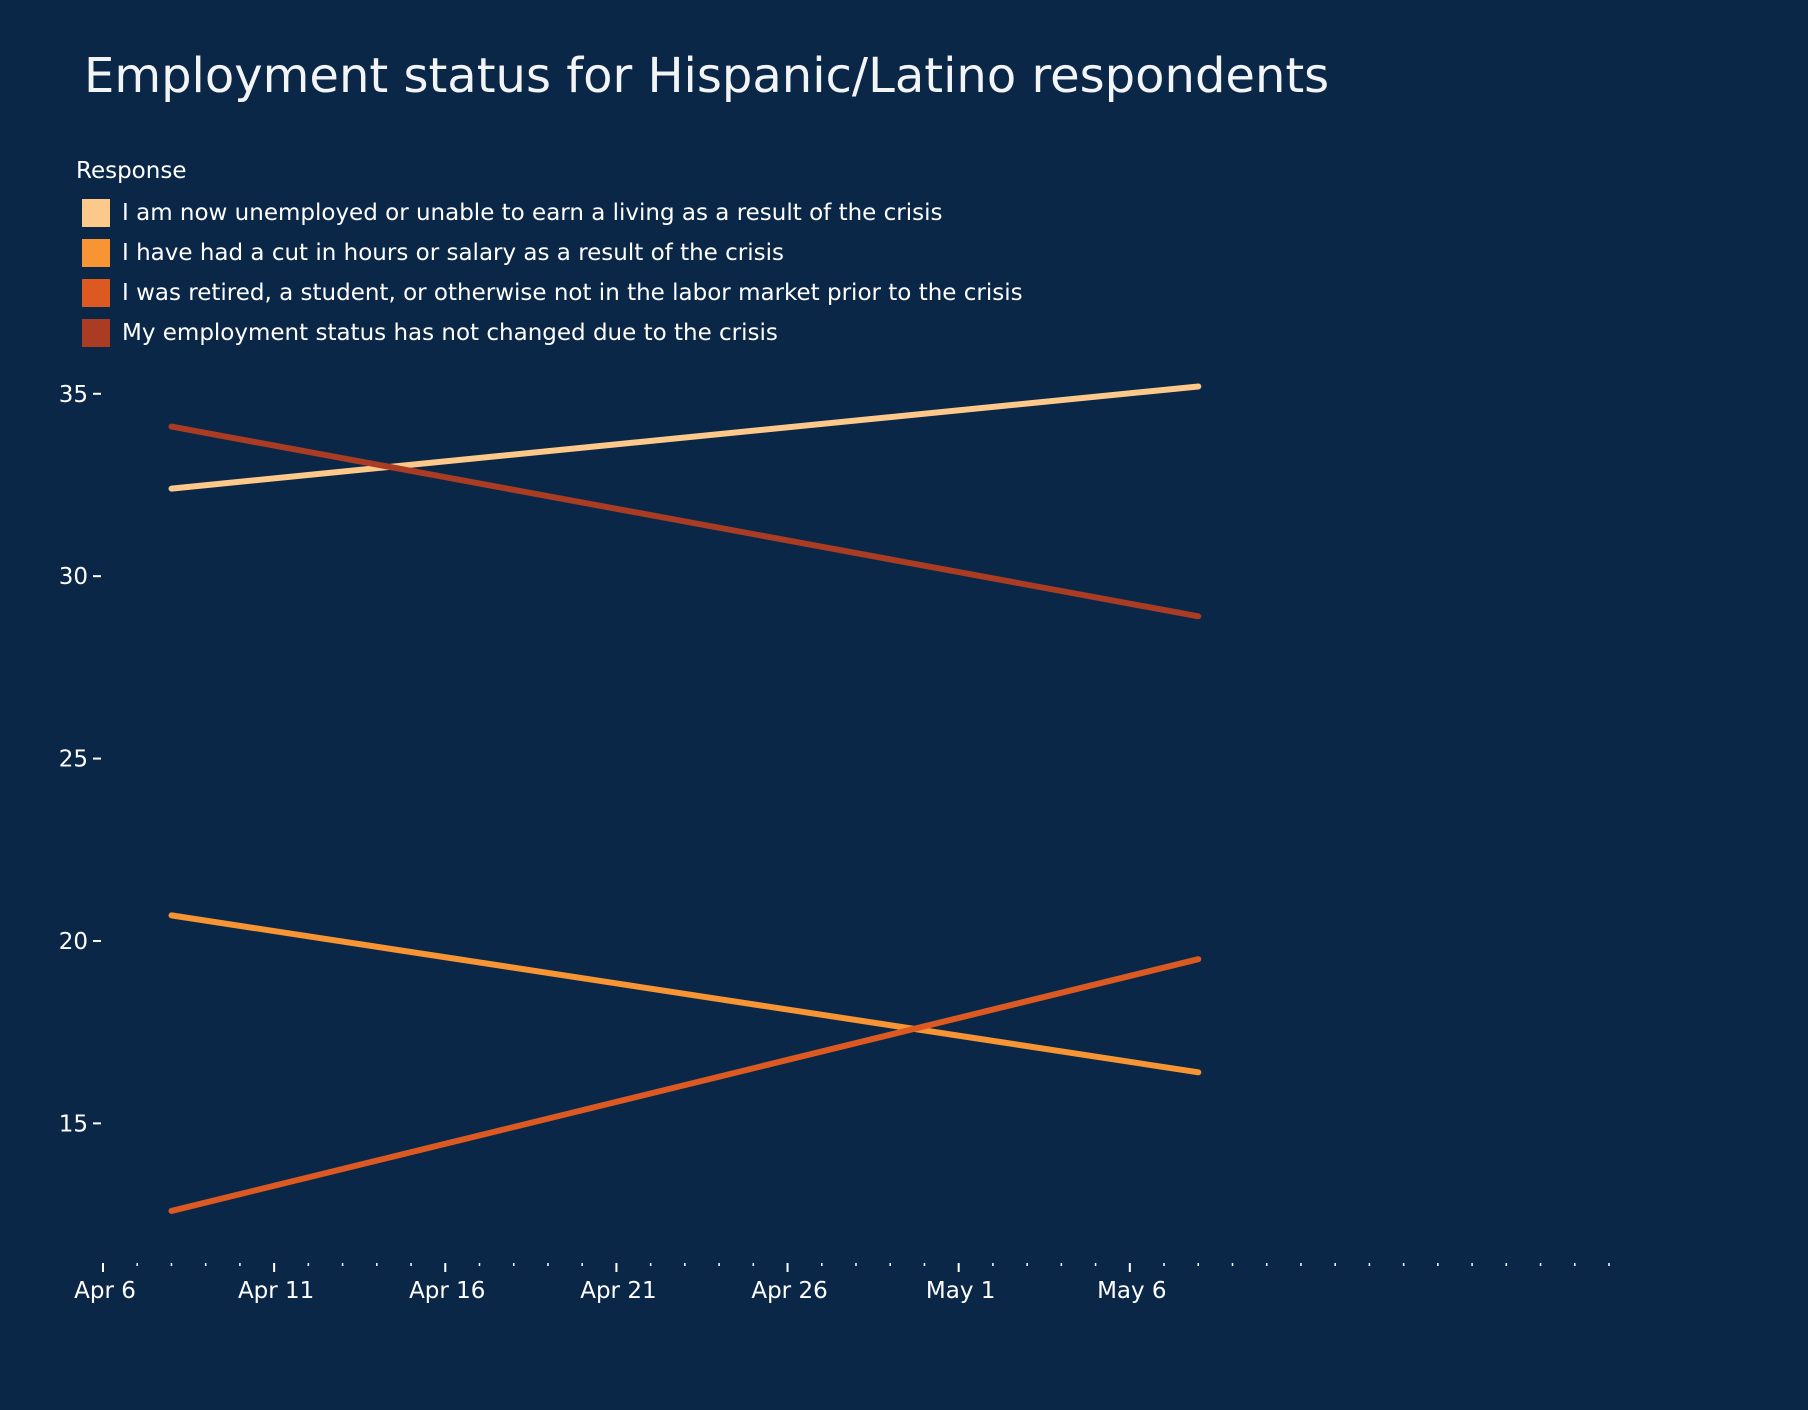 The image size is (1808, 1410). What do you see at coordinates (73, 577) in the screenshot?
I see `y-tick-label: 30` at bounding box center [73, 577].